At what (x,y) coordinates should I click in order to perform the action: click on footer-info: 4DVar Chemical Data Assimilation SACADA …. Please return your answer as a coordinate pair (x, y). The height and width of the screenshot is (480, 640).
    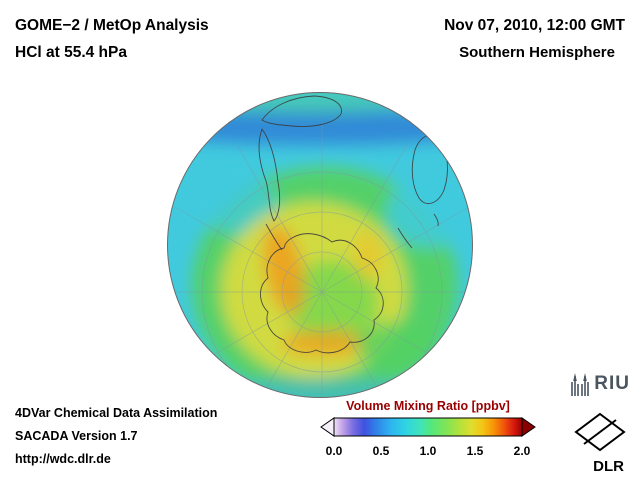
    Looking at the image, I should click on (116, 436).